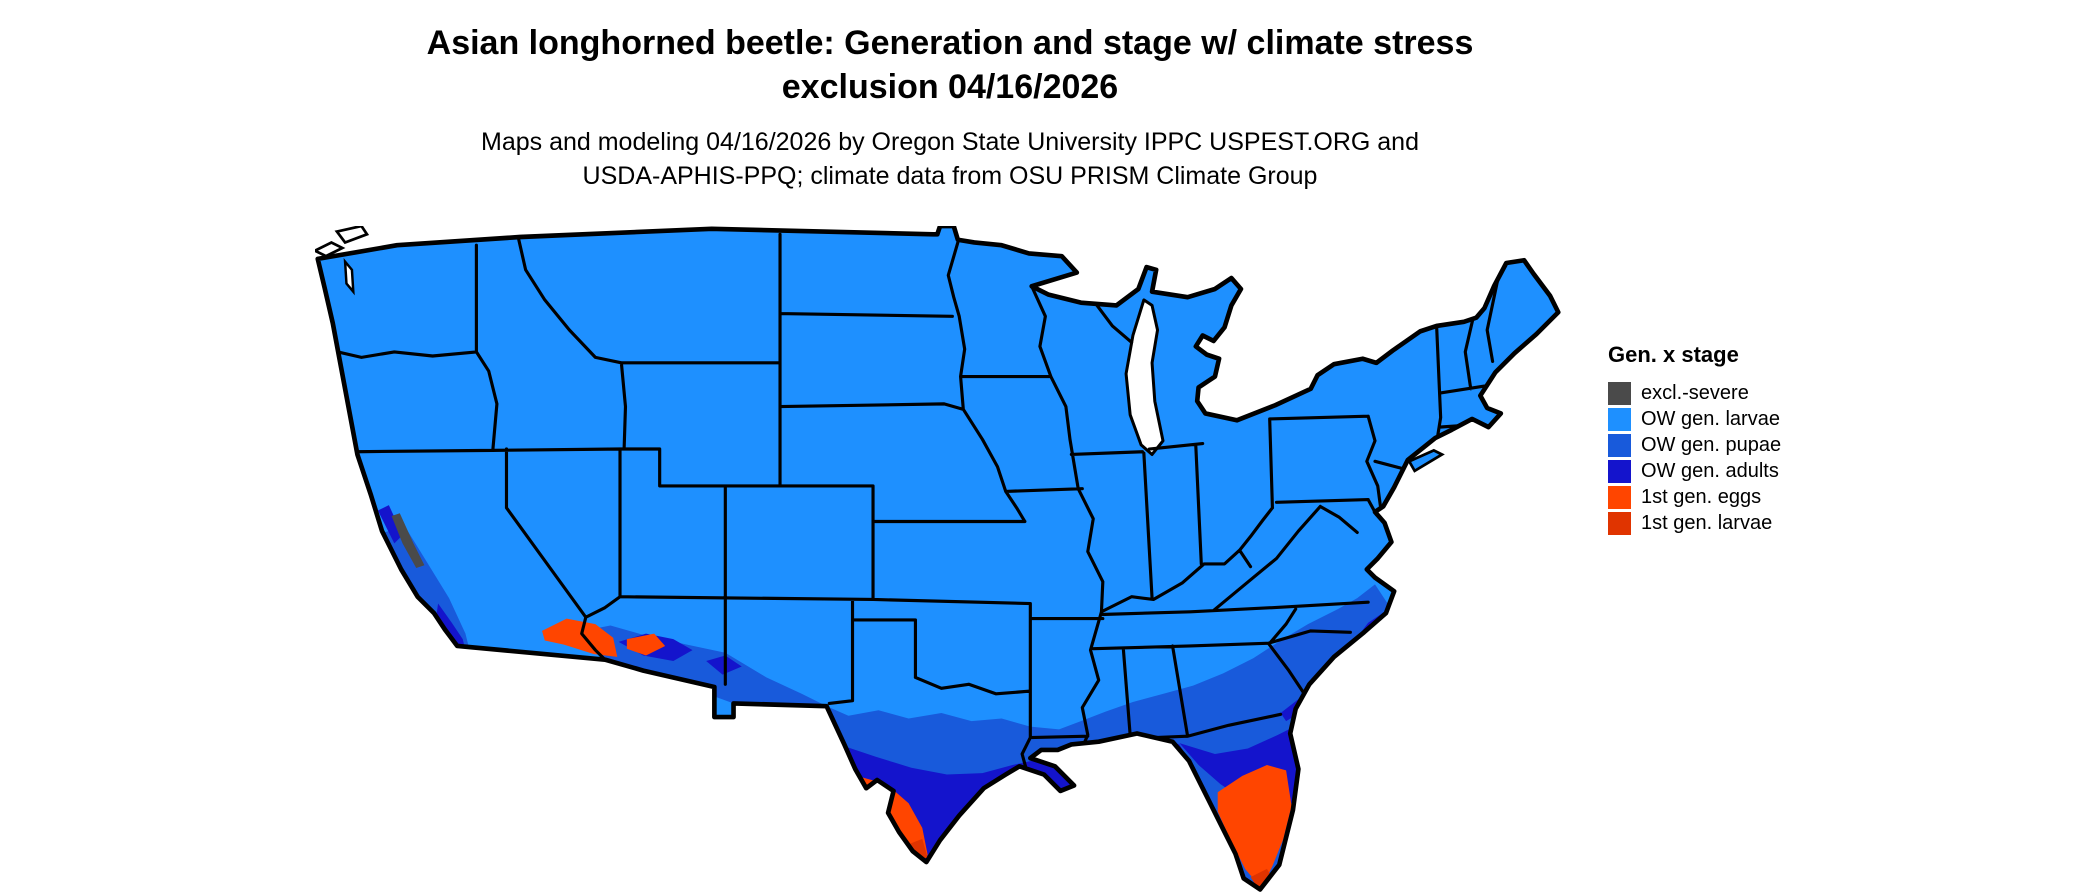  Describe the element at coordinates (450, 627) in the screenshot. I see `adults-socal-coast` at that location.